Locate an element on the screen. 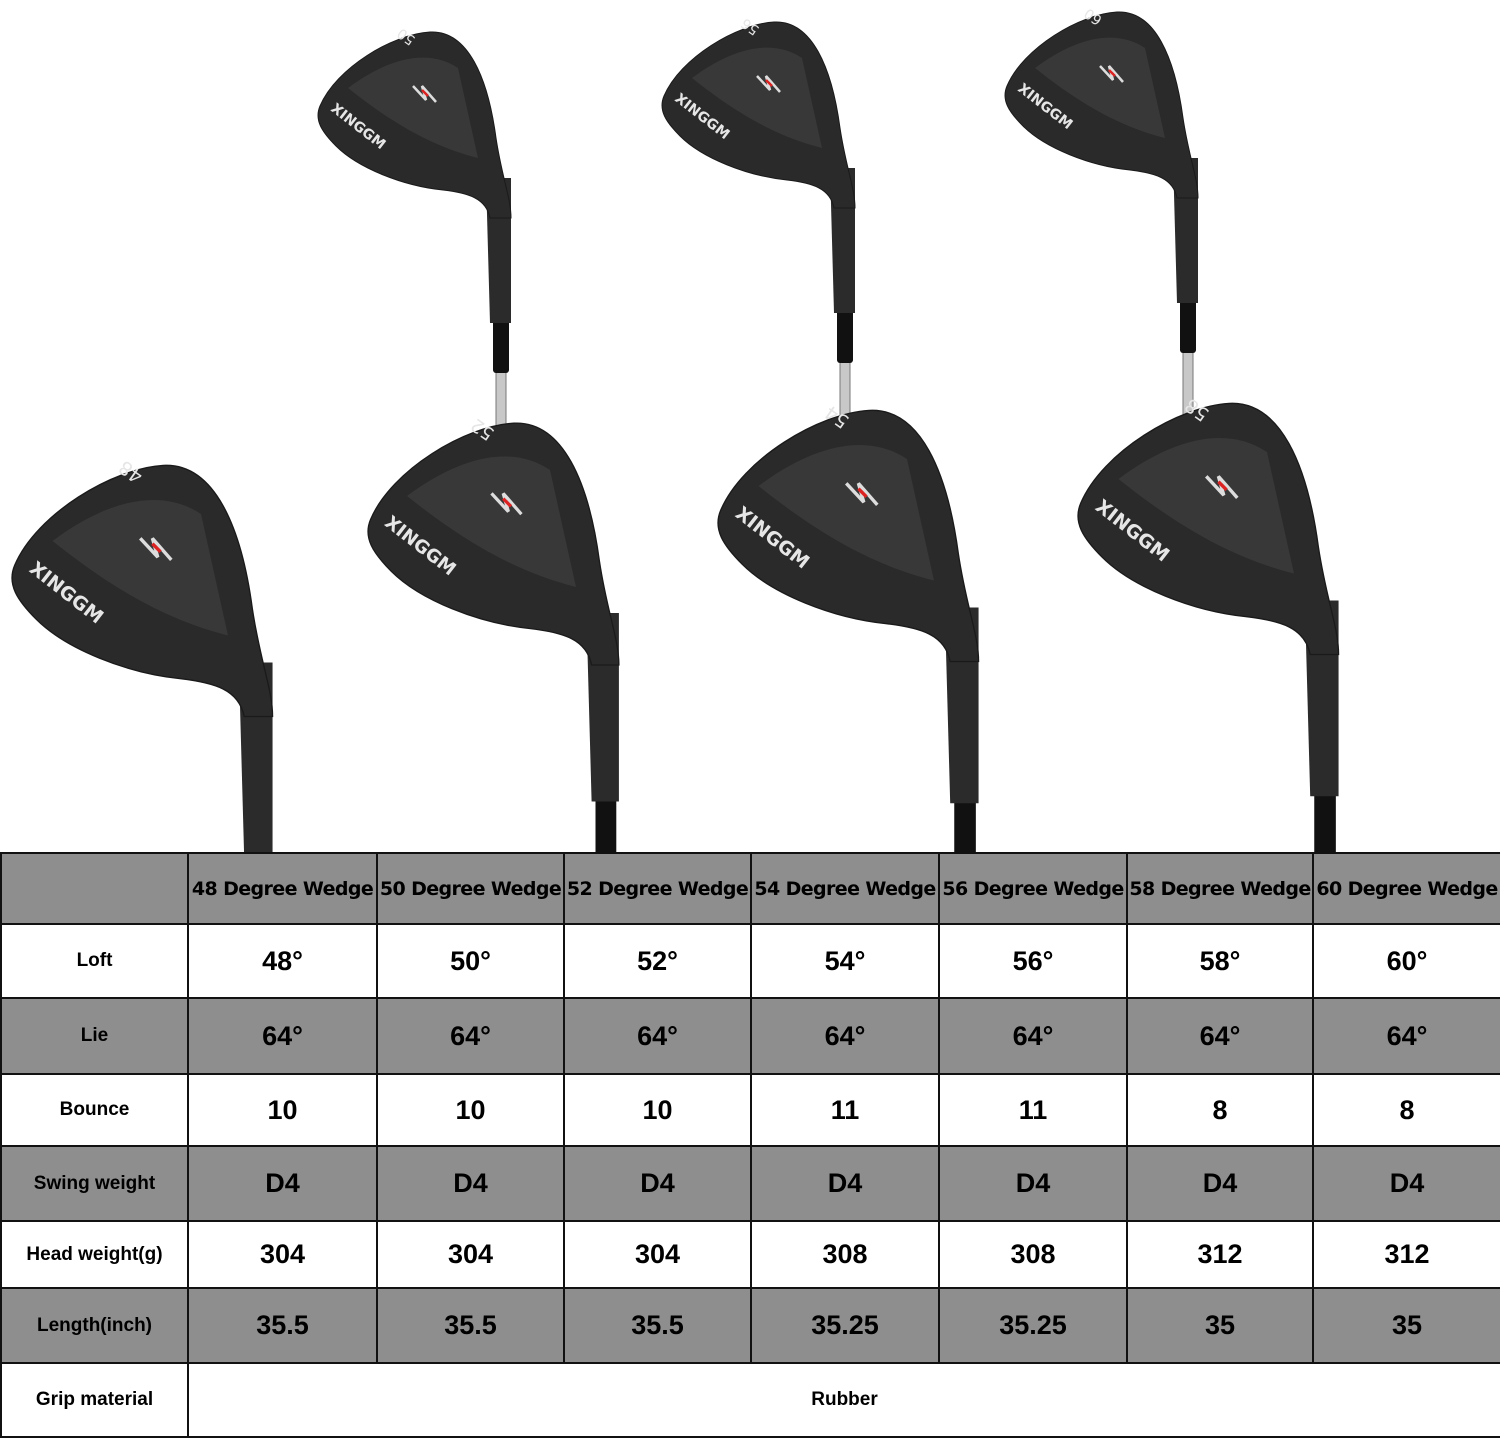 The width and height of the screenshot is (1500, 1438). column-header: 60 Degree Wedge is located at coordinates (1406, 888).